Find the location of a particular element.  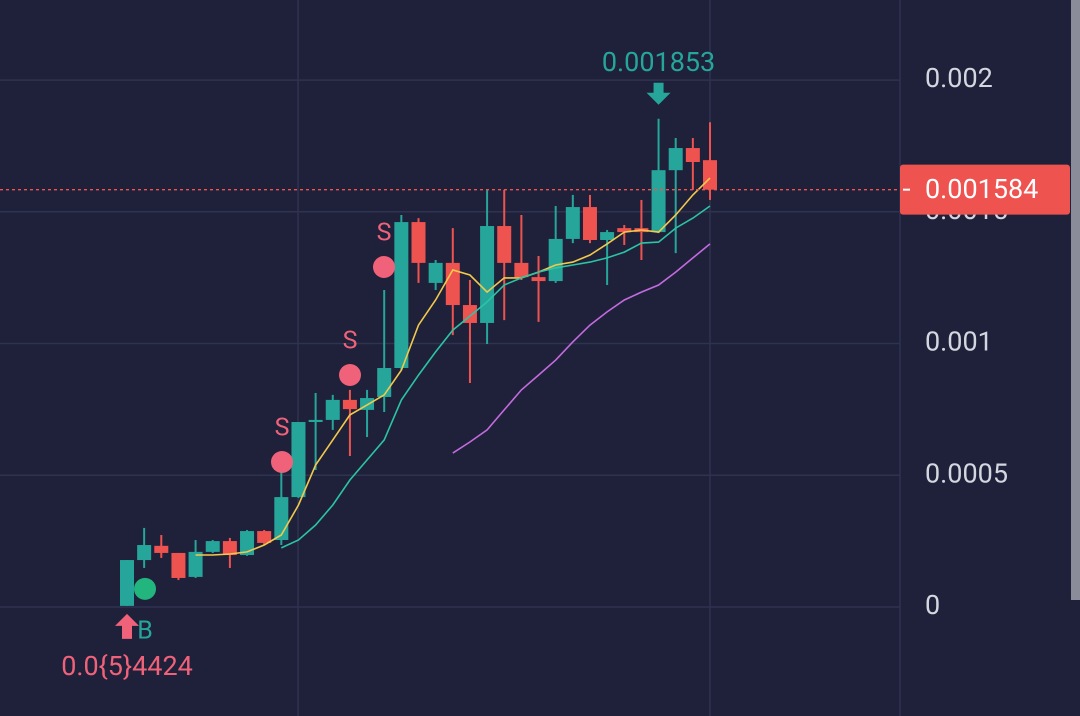

y-tick-label: 0 is located at coordinates (932, 605).